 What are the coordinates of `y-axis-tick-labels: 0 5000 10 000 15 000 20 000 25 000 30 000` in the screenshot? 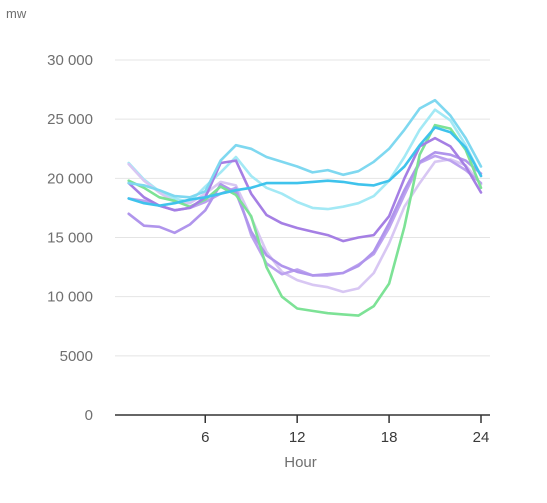 It's located at (70, 238).